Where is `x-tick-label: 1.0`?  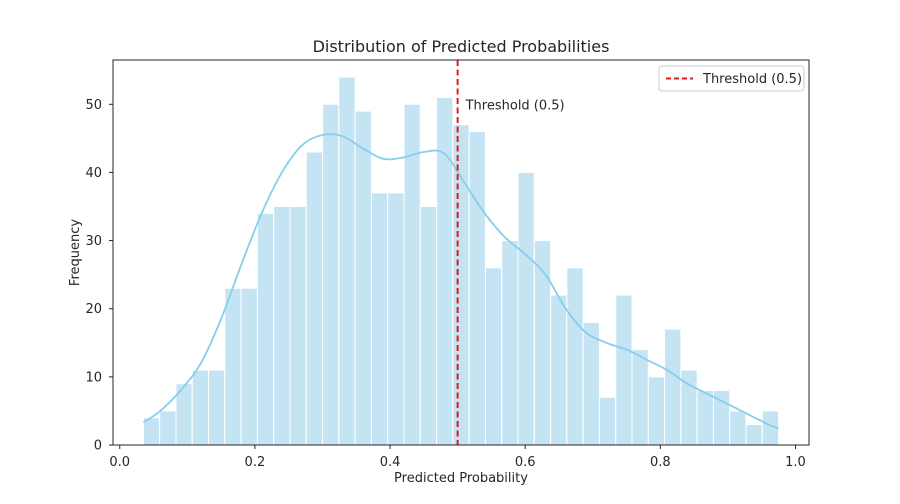
x-tick-label: 1.0 is located at coordinates (795, 462).